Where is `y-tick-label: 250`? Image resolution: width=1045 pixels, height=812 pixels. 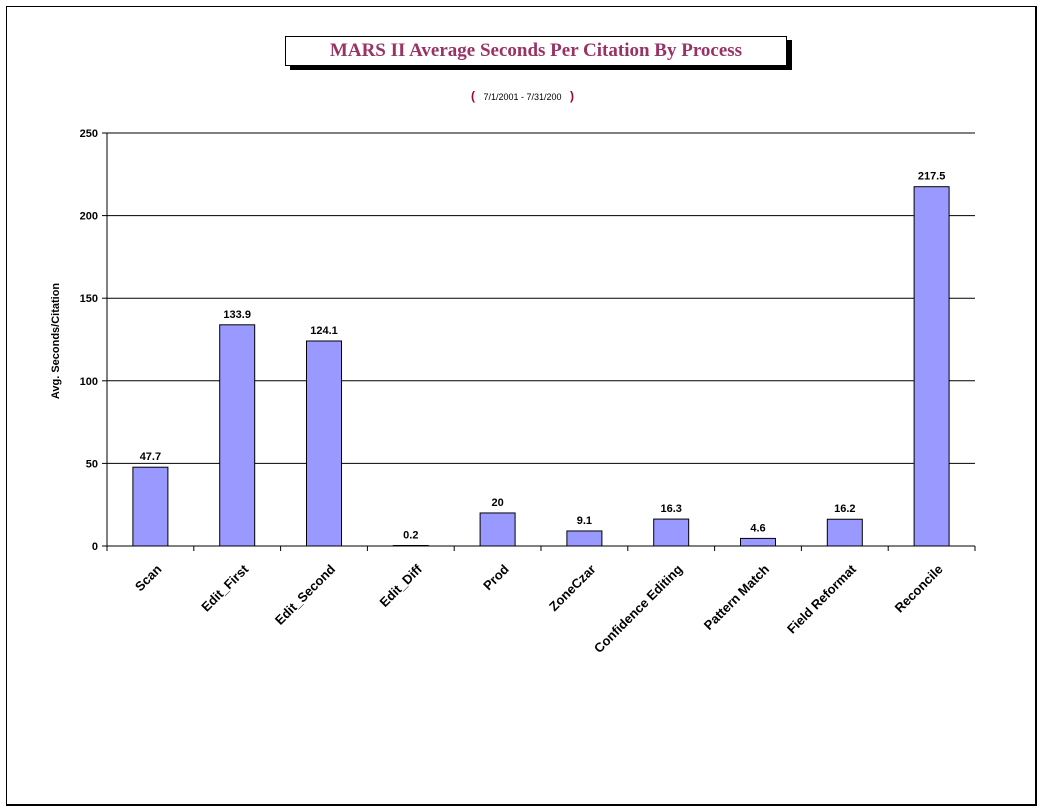
y-tick-label: 250 is located at coordinates (89, 134).